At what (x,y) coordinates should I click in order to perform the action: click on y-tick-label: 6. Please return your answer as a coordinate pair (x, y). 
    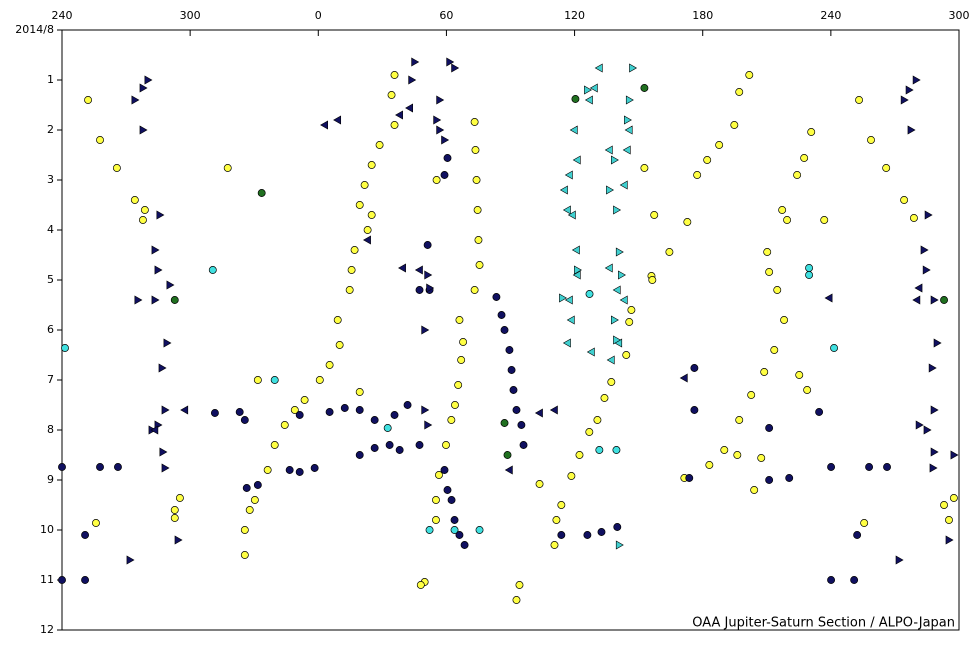
    Looking at the image, I should click on (50, 329).